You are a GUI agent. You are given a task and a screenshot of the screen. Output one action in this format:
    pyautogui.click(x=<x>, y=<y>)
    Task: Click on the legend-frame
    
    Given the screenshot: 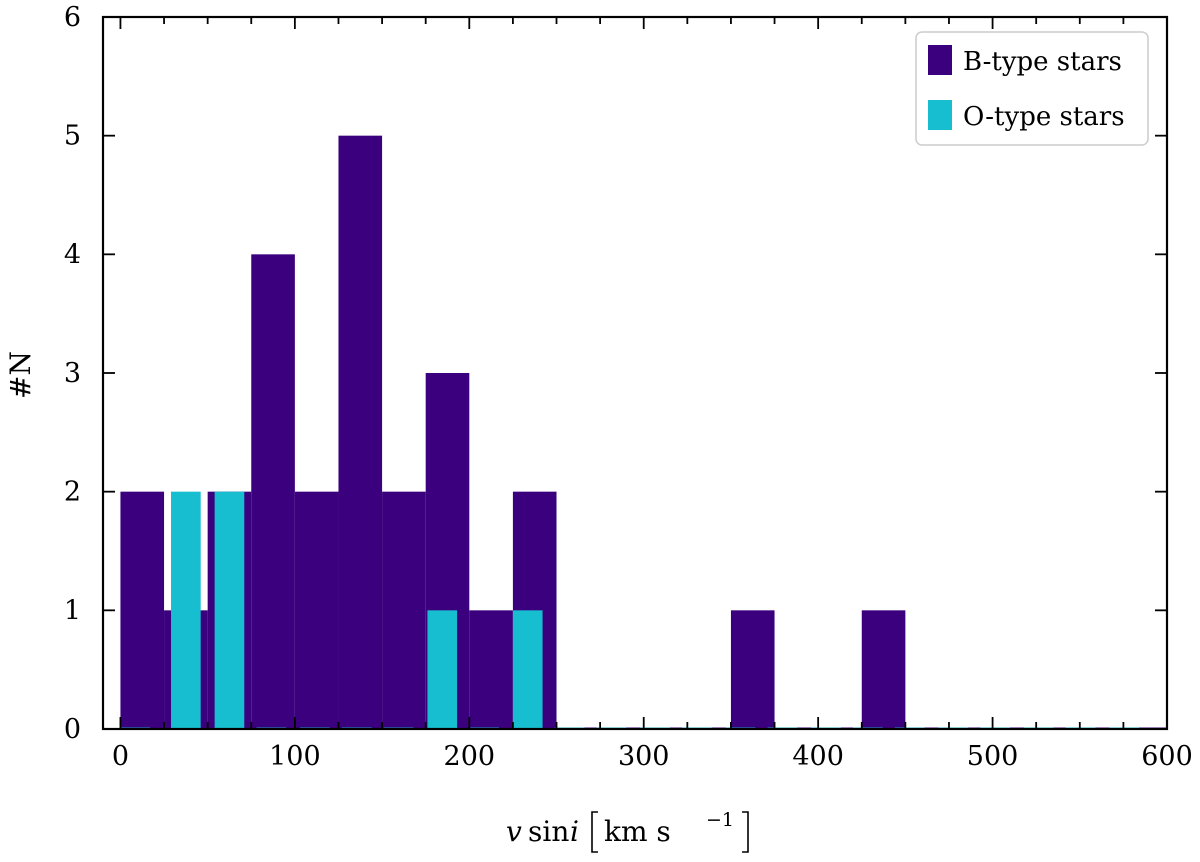 What is the action you would take?
    pyautogui.click(x=1032, y=88)
    